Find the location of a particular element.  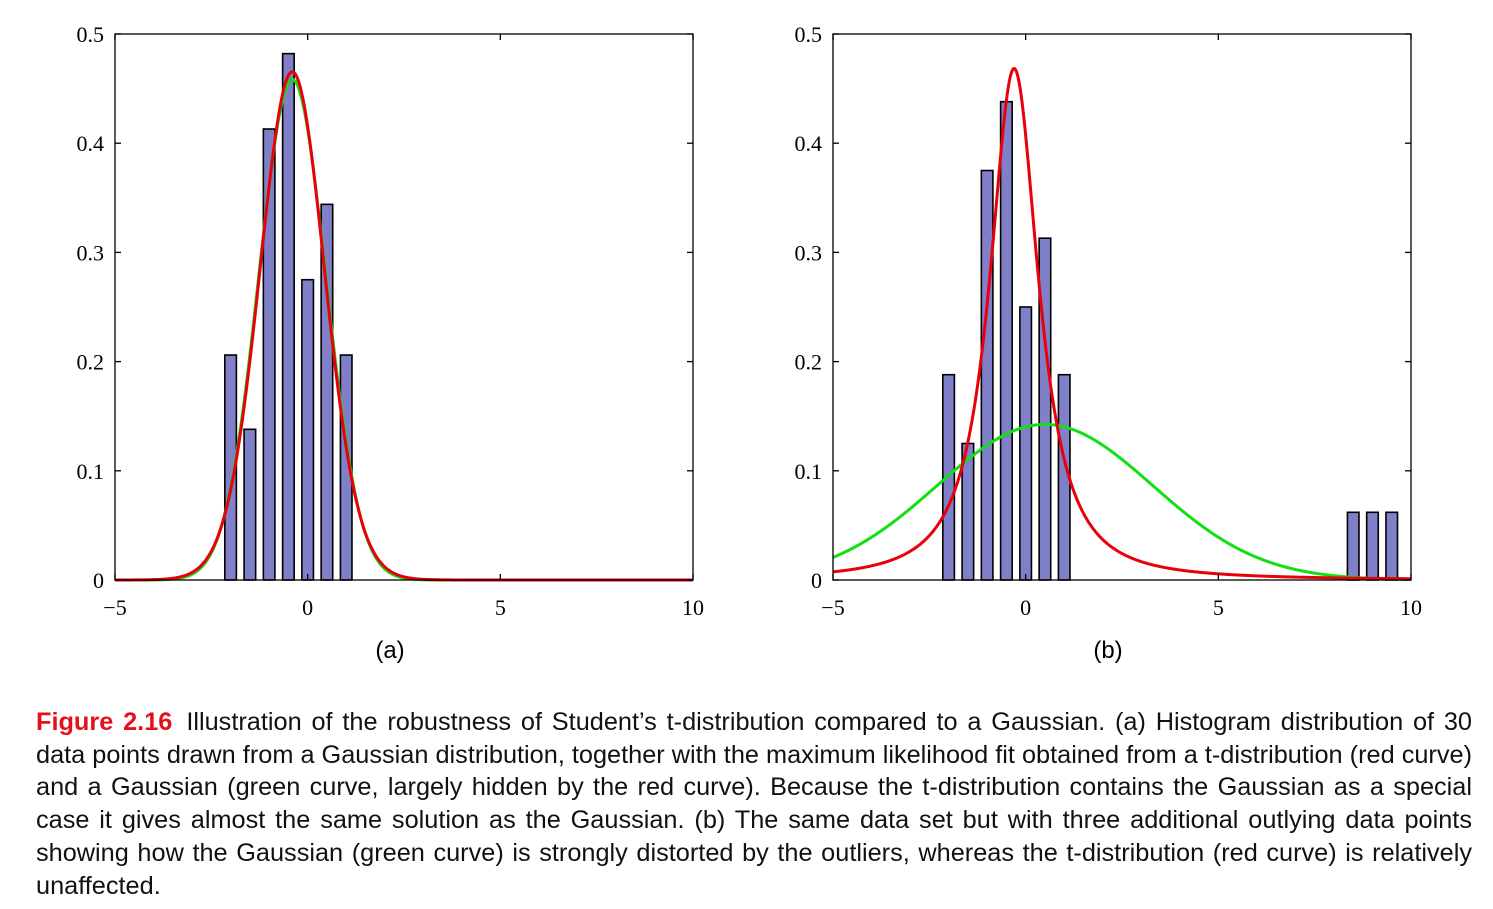

figure-label: Figure 2.16 is located at coordinates (104, 722).